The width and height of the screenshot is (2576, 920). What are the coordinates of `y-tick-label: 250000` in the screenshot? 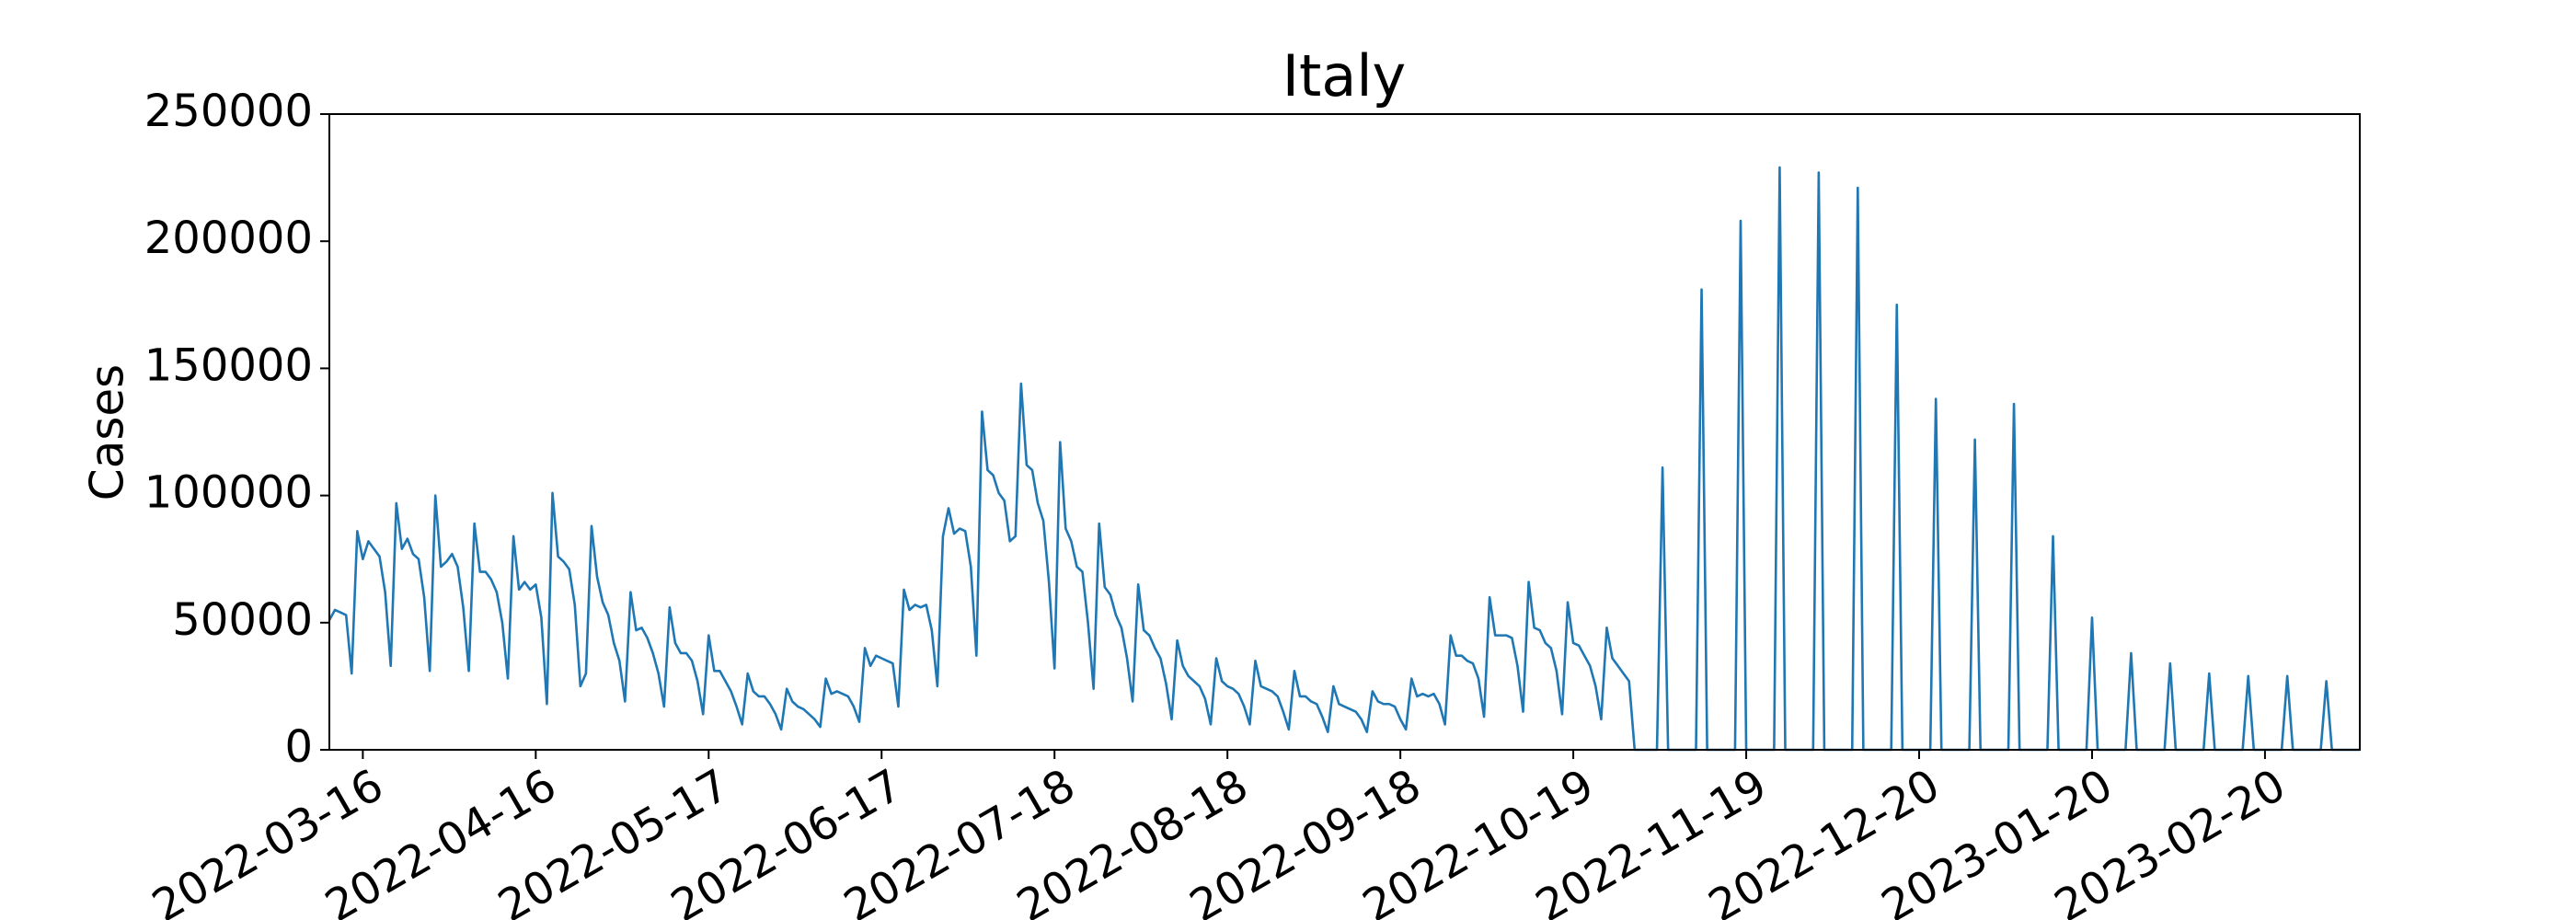 It's located at (228, 111).